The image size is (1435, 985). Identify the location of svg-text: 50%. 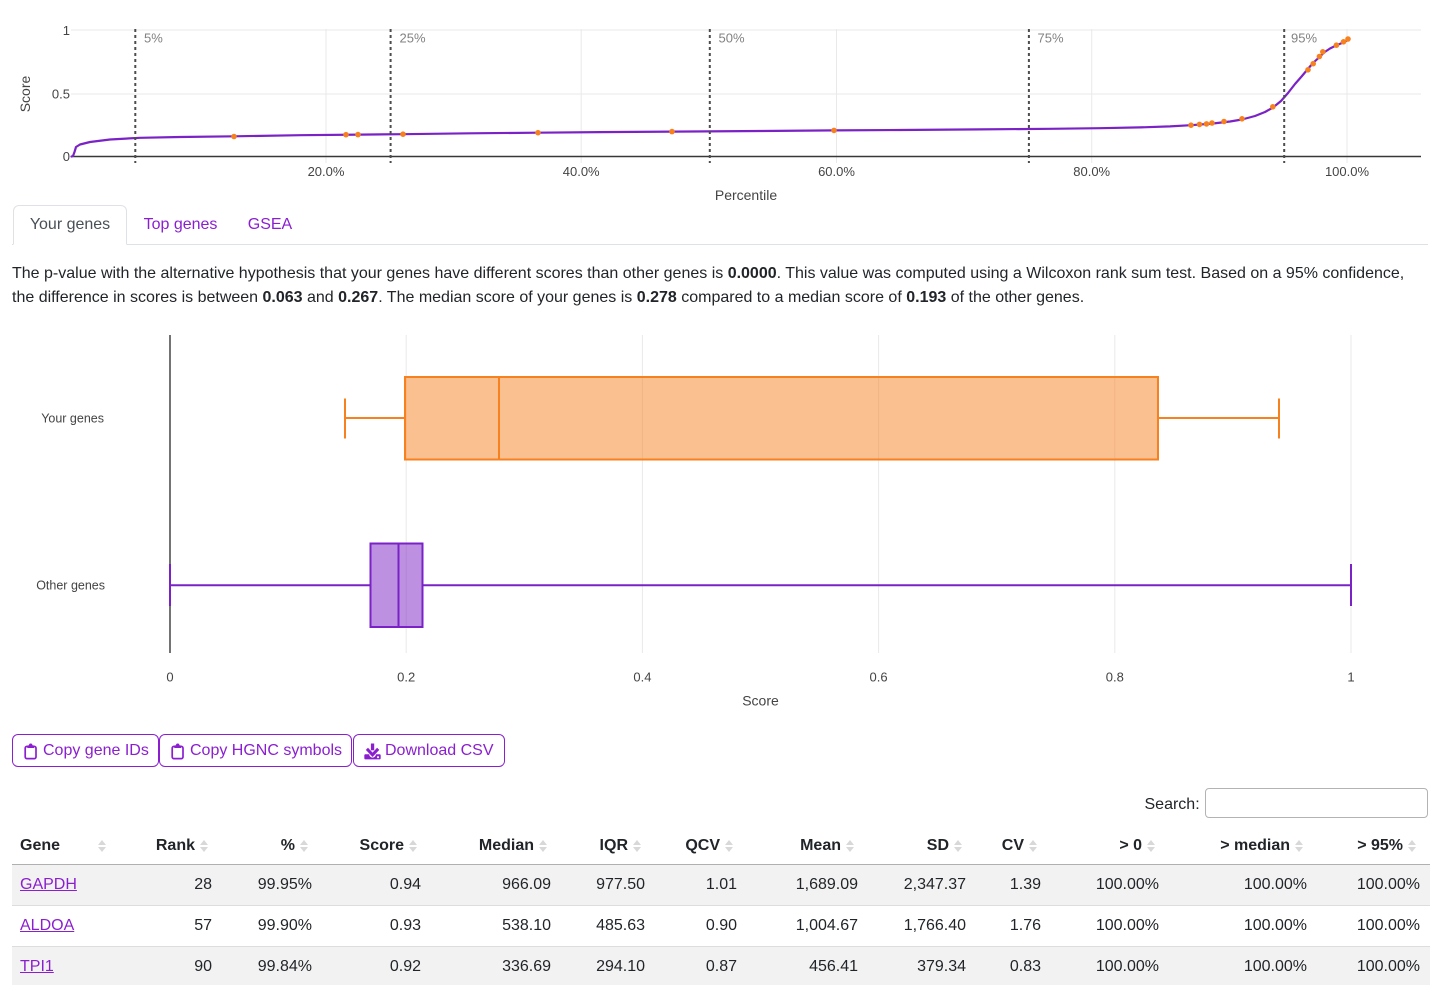
(732, 38).